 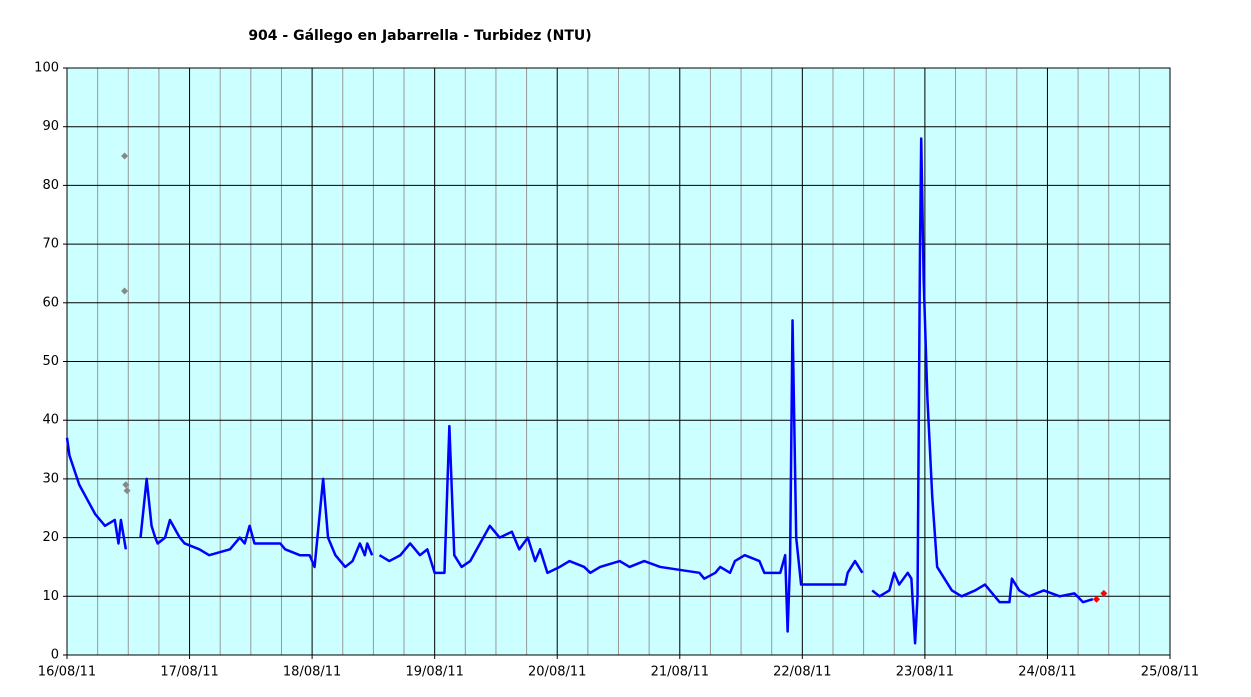 I want to click on y-tick-label: 30, so click(x=50, y=478).